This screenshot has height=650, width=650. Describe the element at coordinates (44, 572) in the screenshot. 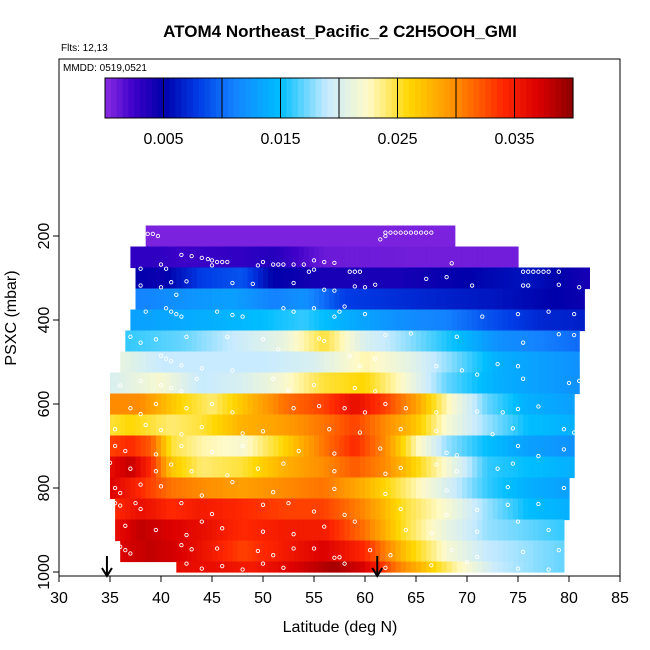

I see `y-tick-label: 1000` at that location.